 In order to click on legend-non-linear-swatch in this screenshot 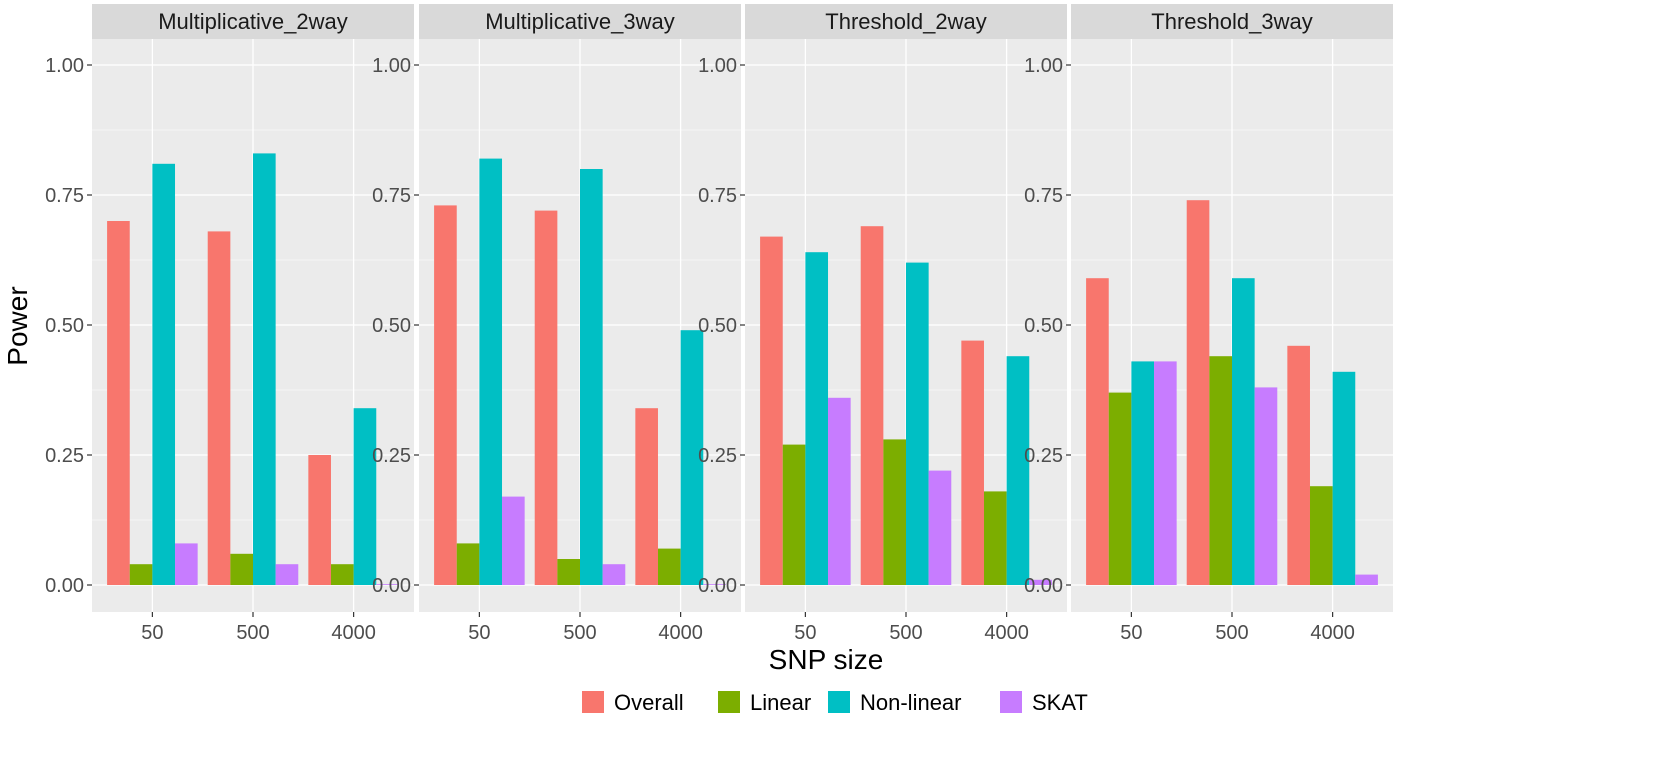, I will do `click(839, 702)`.